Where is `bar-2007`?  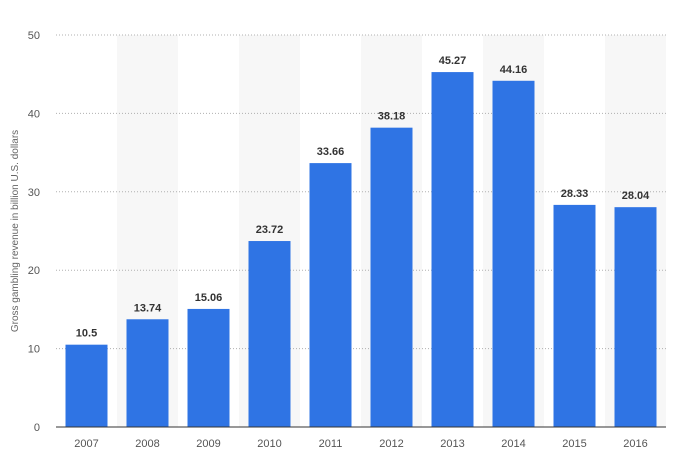 bar-2007 is located at coordinates (86, 385).